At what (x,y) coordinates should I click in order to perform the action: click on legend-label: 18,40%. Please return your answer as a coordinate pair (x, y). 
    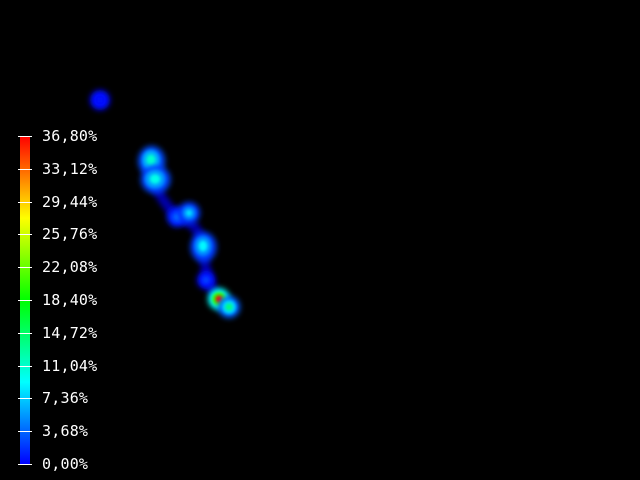
    Looking at the image, I should click on (70, 300).